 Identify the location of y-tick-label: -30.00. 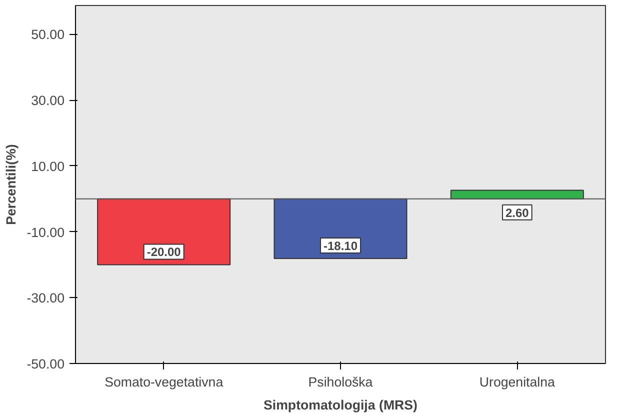
(45, 298).